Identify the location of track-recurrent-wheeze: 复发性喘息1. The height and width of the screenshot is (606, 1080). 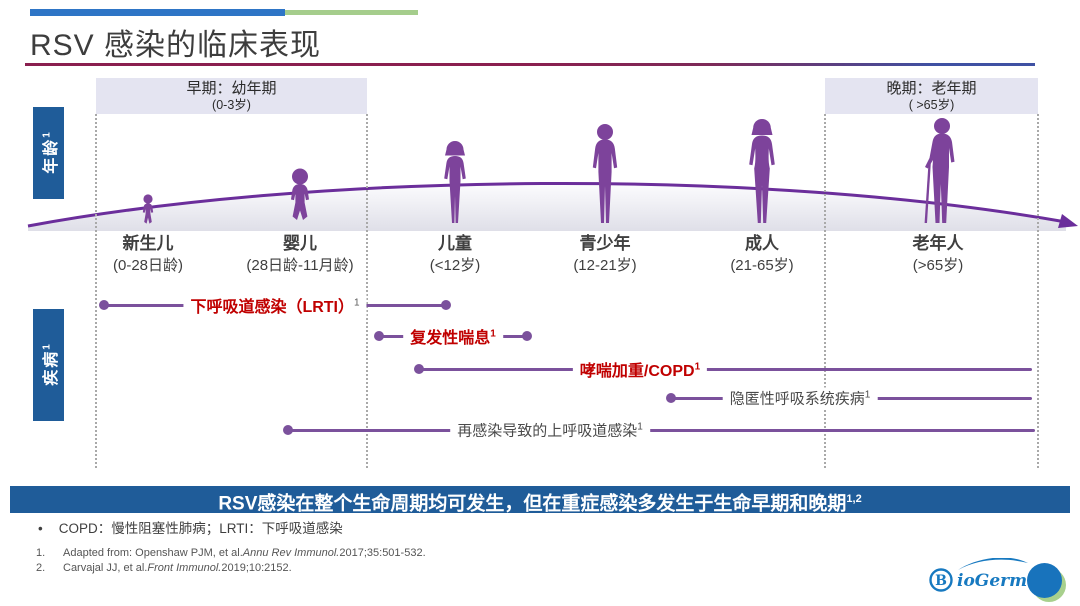
(453, 336).